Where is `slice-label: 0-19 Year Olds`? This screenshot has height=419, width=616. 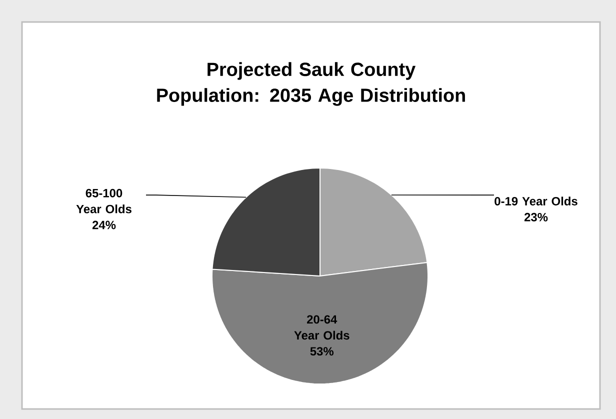
slice-label: 0-19 Year Olds is located at coordinates (536, 201).